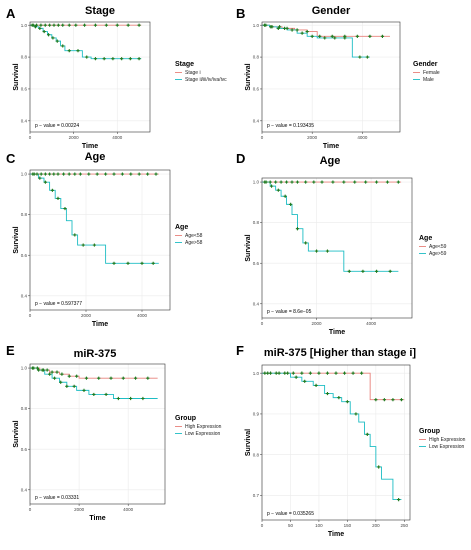 The height and width of the screenshot is (550, 471). Describe the element at coordinates (348, 525) in the screenshot. I see `x-tick-label: 150` at that location.